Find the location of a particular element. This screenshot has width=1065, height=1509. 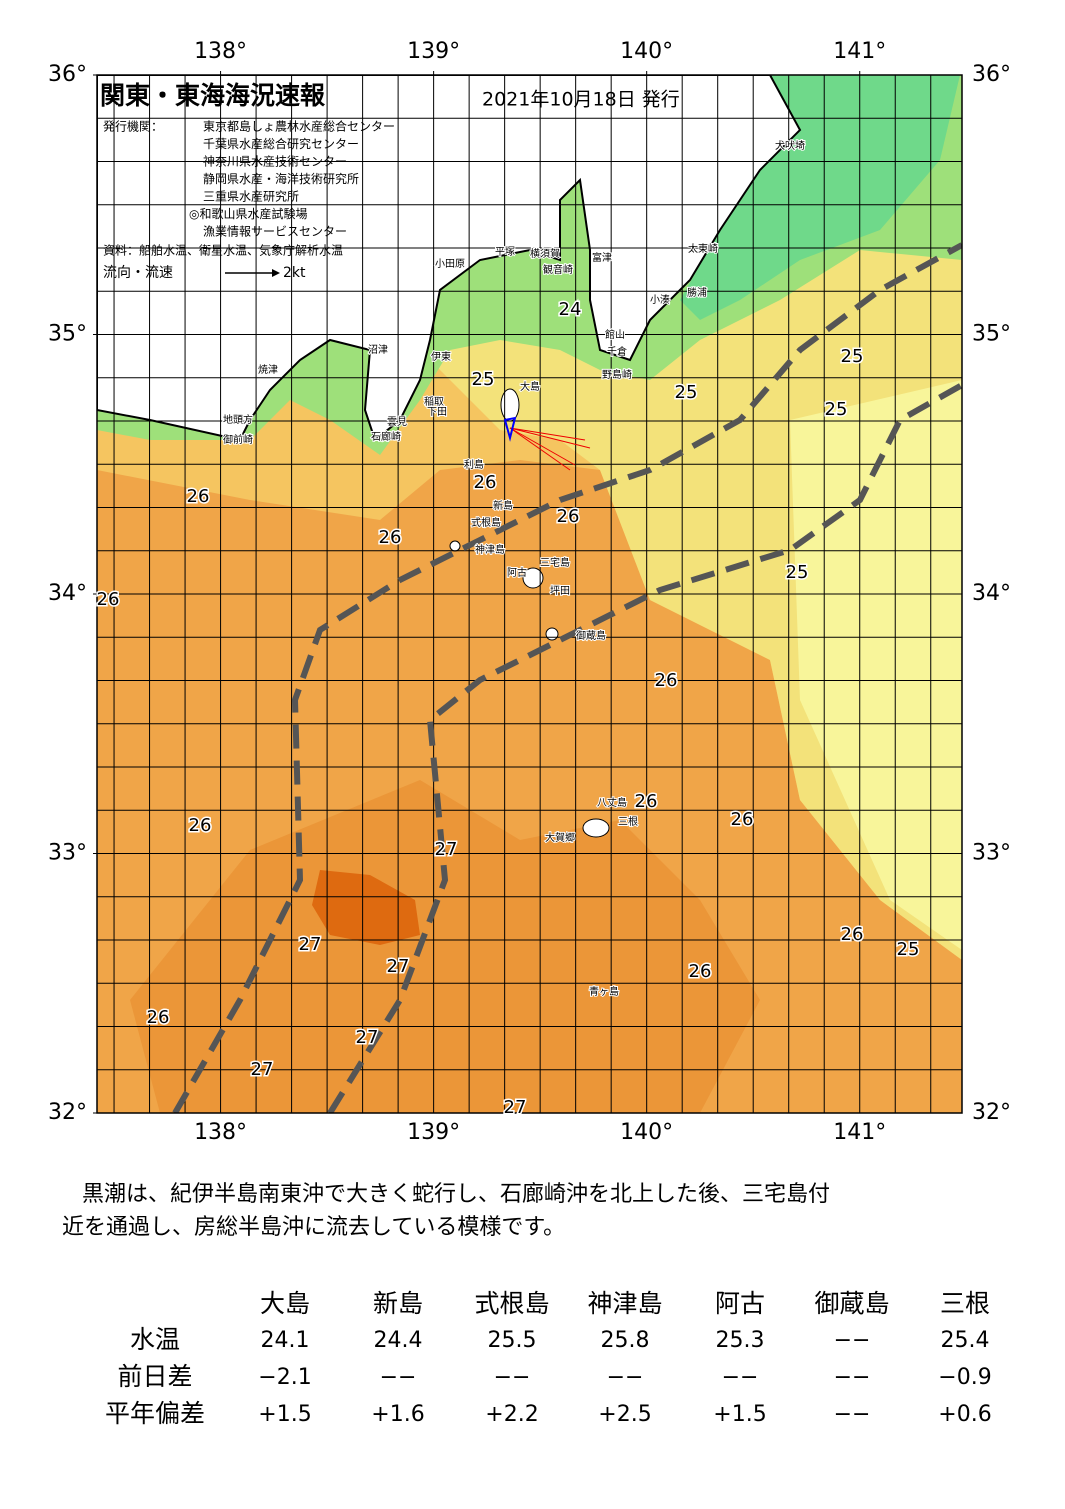

place-label: 焼津 is located at coordinates (268, 370).